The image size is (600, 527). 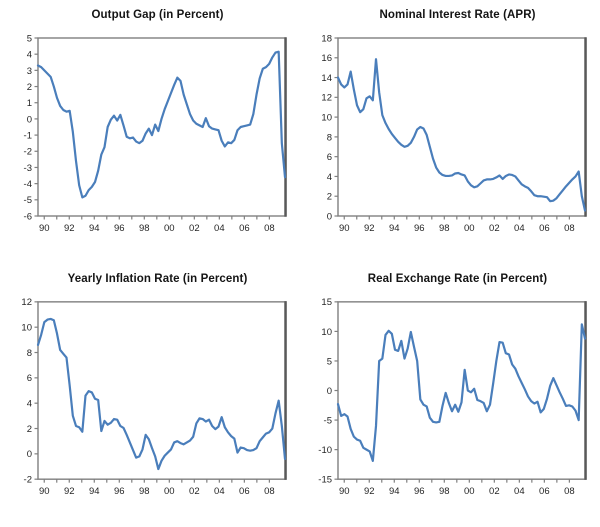 What do you see at coordinates (28, 168) in the screenshot?
I see `y-tick-label: -3` at bounding box center [28, 168].